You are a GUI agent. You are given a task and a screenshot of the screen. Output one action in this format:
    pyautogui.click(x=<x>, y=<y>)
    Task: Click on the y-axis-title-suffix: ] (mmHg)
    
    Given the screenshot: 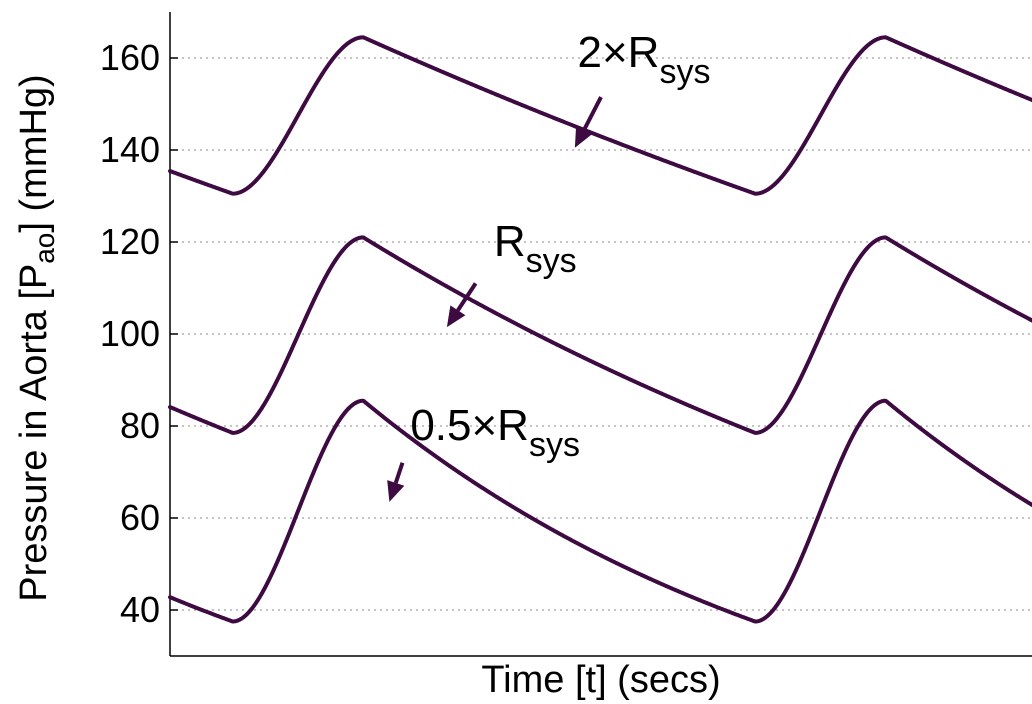 What is the action you would take?
    pyautogui.click(x=34, y=153)
    